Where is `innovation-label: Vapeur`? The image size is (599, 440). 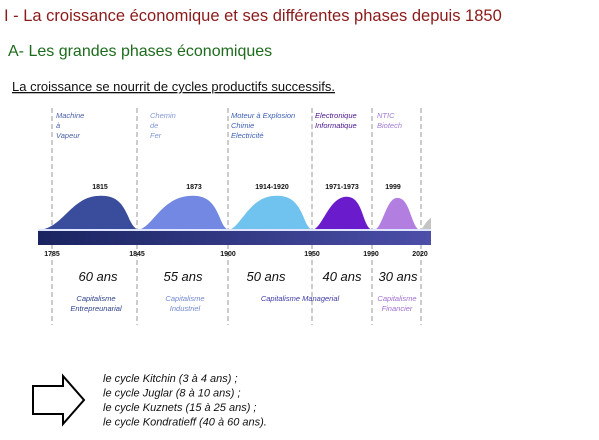 innovation-label: Vapeur is located at coordinates (68, 135).